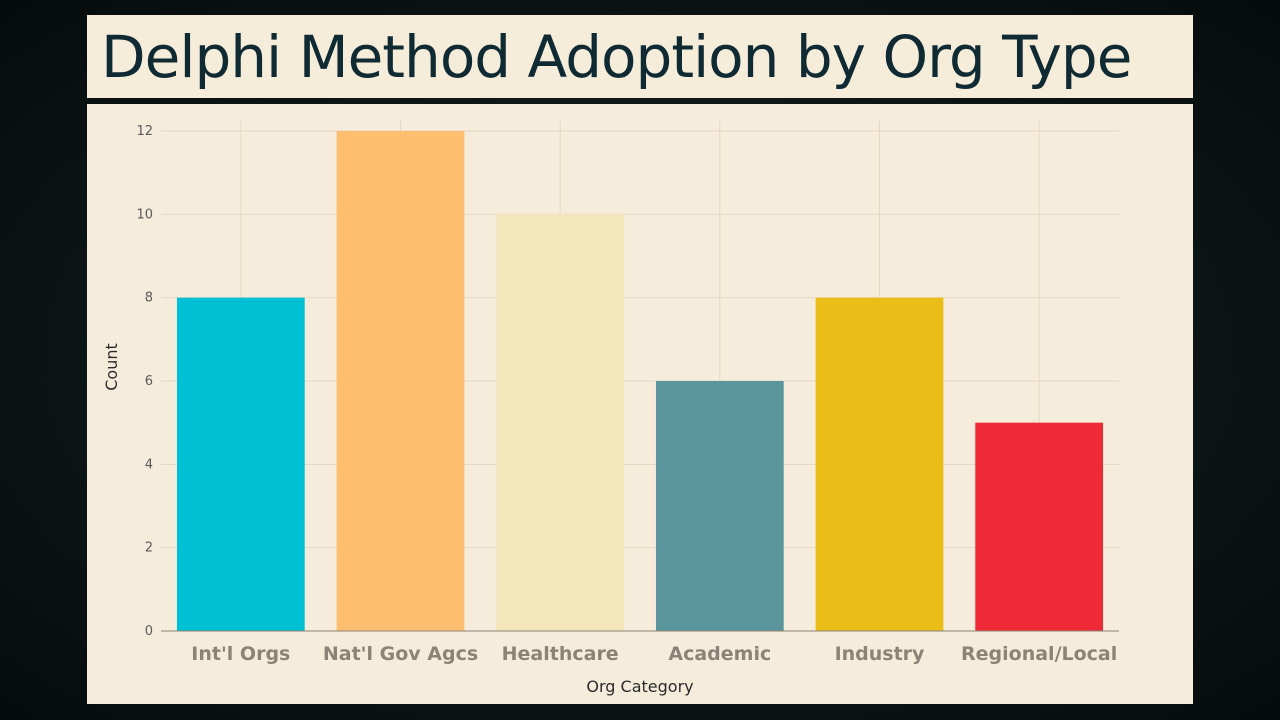 This screenshot has width=1280, height=720. Describe the element at coordinates (639, 686) in the screenshot. I see `x-axis-title: Org Category` at that location.